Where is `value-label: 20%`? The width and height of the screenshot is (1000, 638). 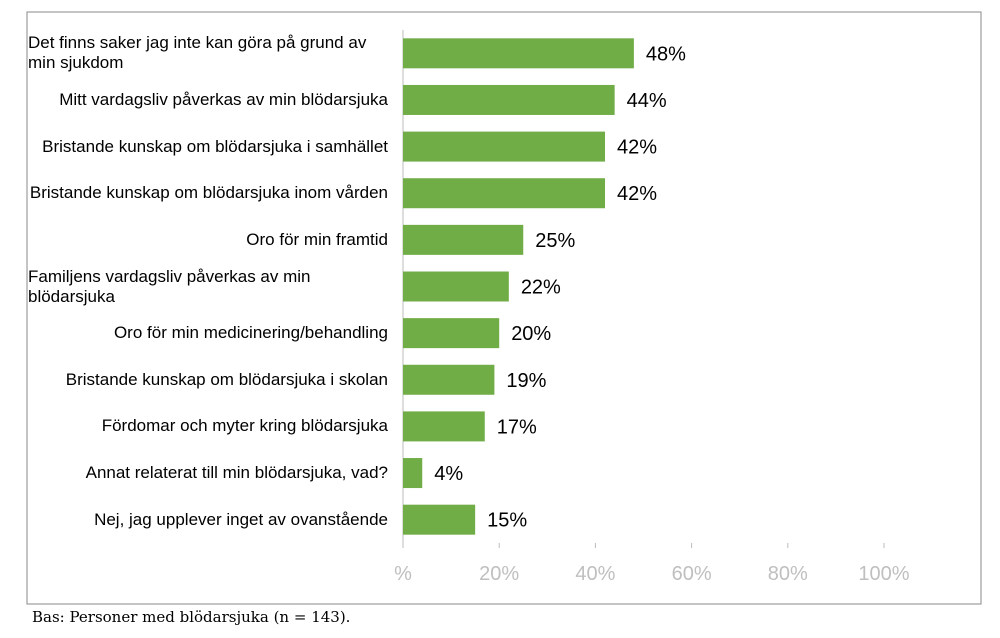 value-label: 20% is located at coordinates (531, 334).